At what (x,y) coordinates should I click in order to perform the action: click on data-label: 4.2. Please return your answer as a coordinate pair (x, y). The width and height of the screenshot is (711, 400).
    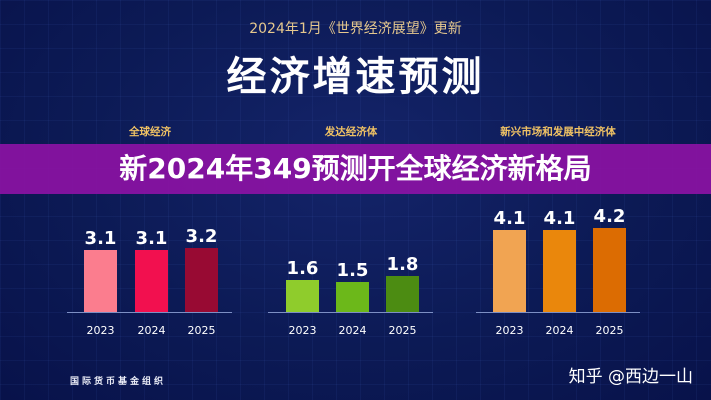
    Looking at the image, I should click on (610, 216).